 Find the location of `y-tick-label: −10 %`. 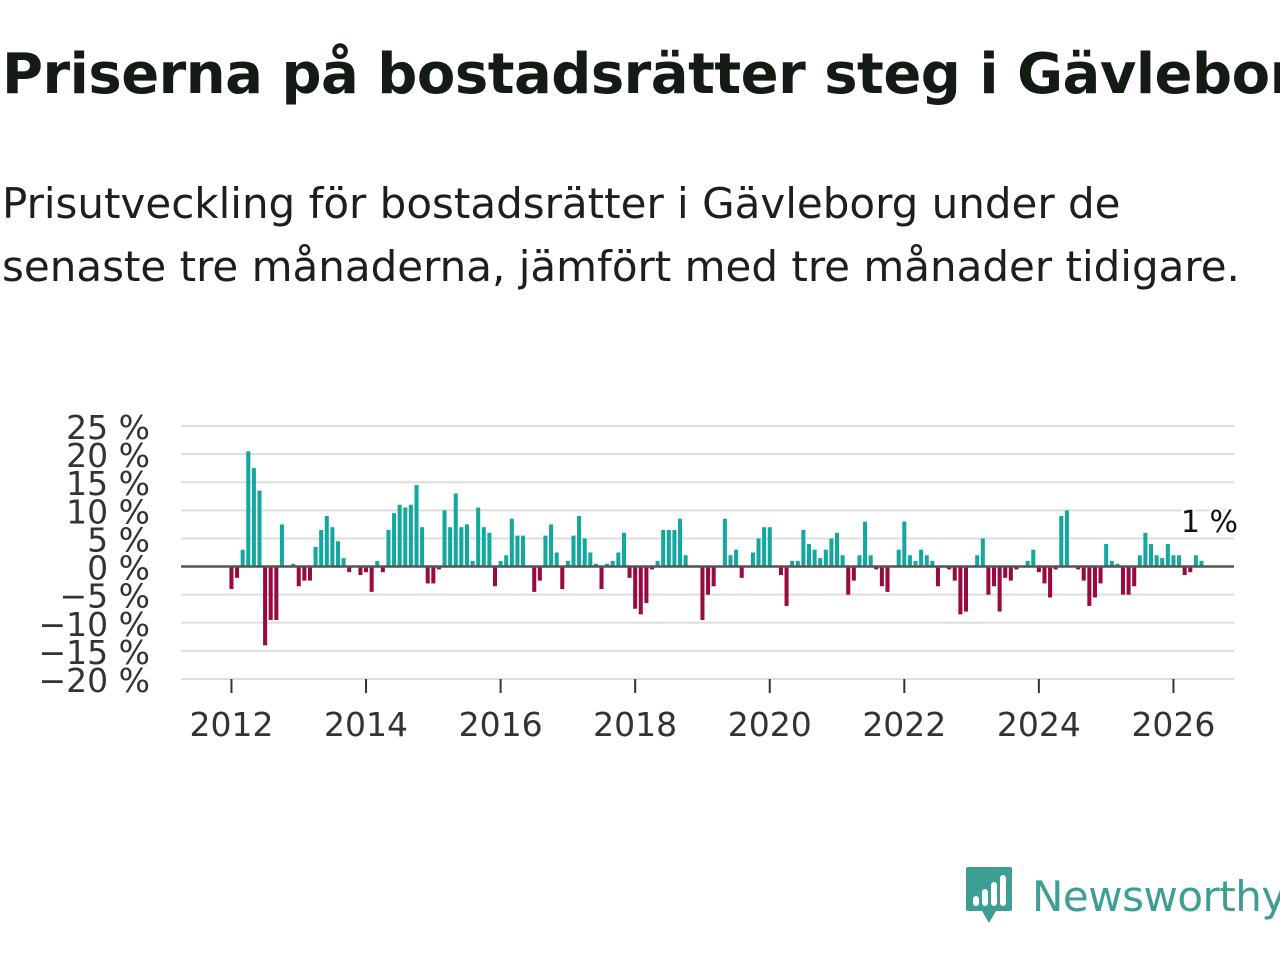

y-tick-label: −10 % is located at coordinates (95, 624).